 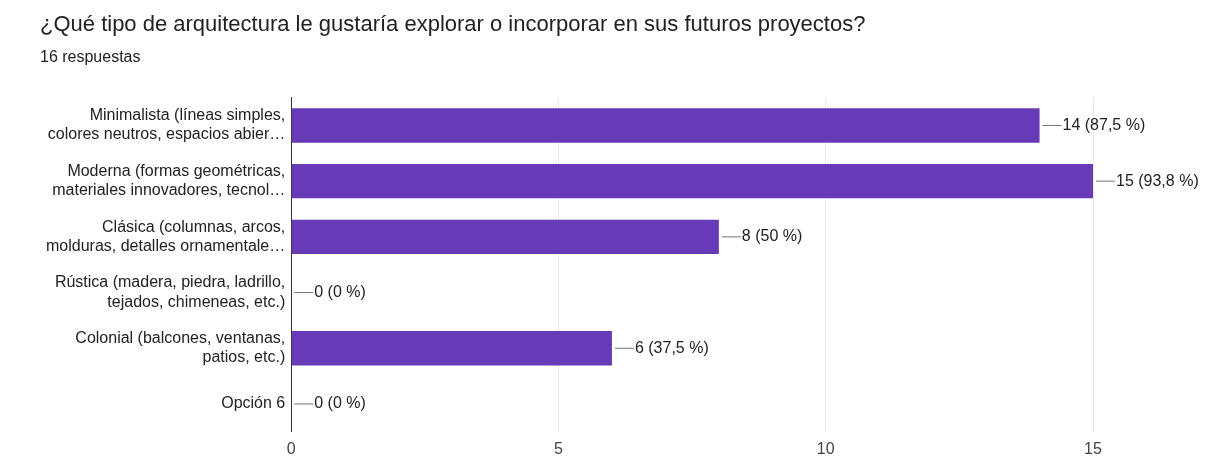 What do you see at coordinates (90, 57) in the screenshot?
I see `text: 16 respuestas` at bounding box center [90, 57].